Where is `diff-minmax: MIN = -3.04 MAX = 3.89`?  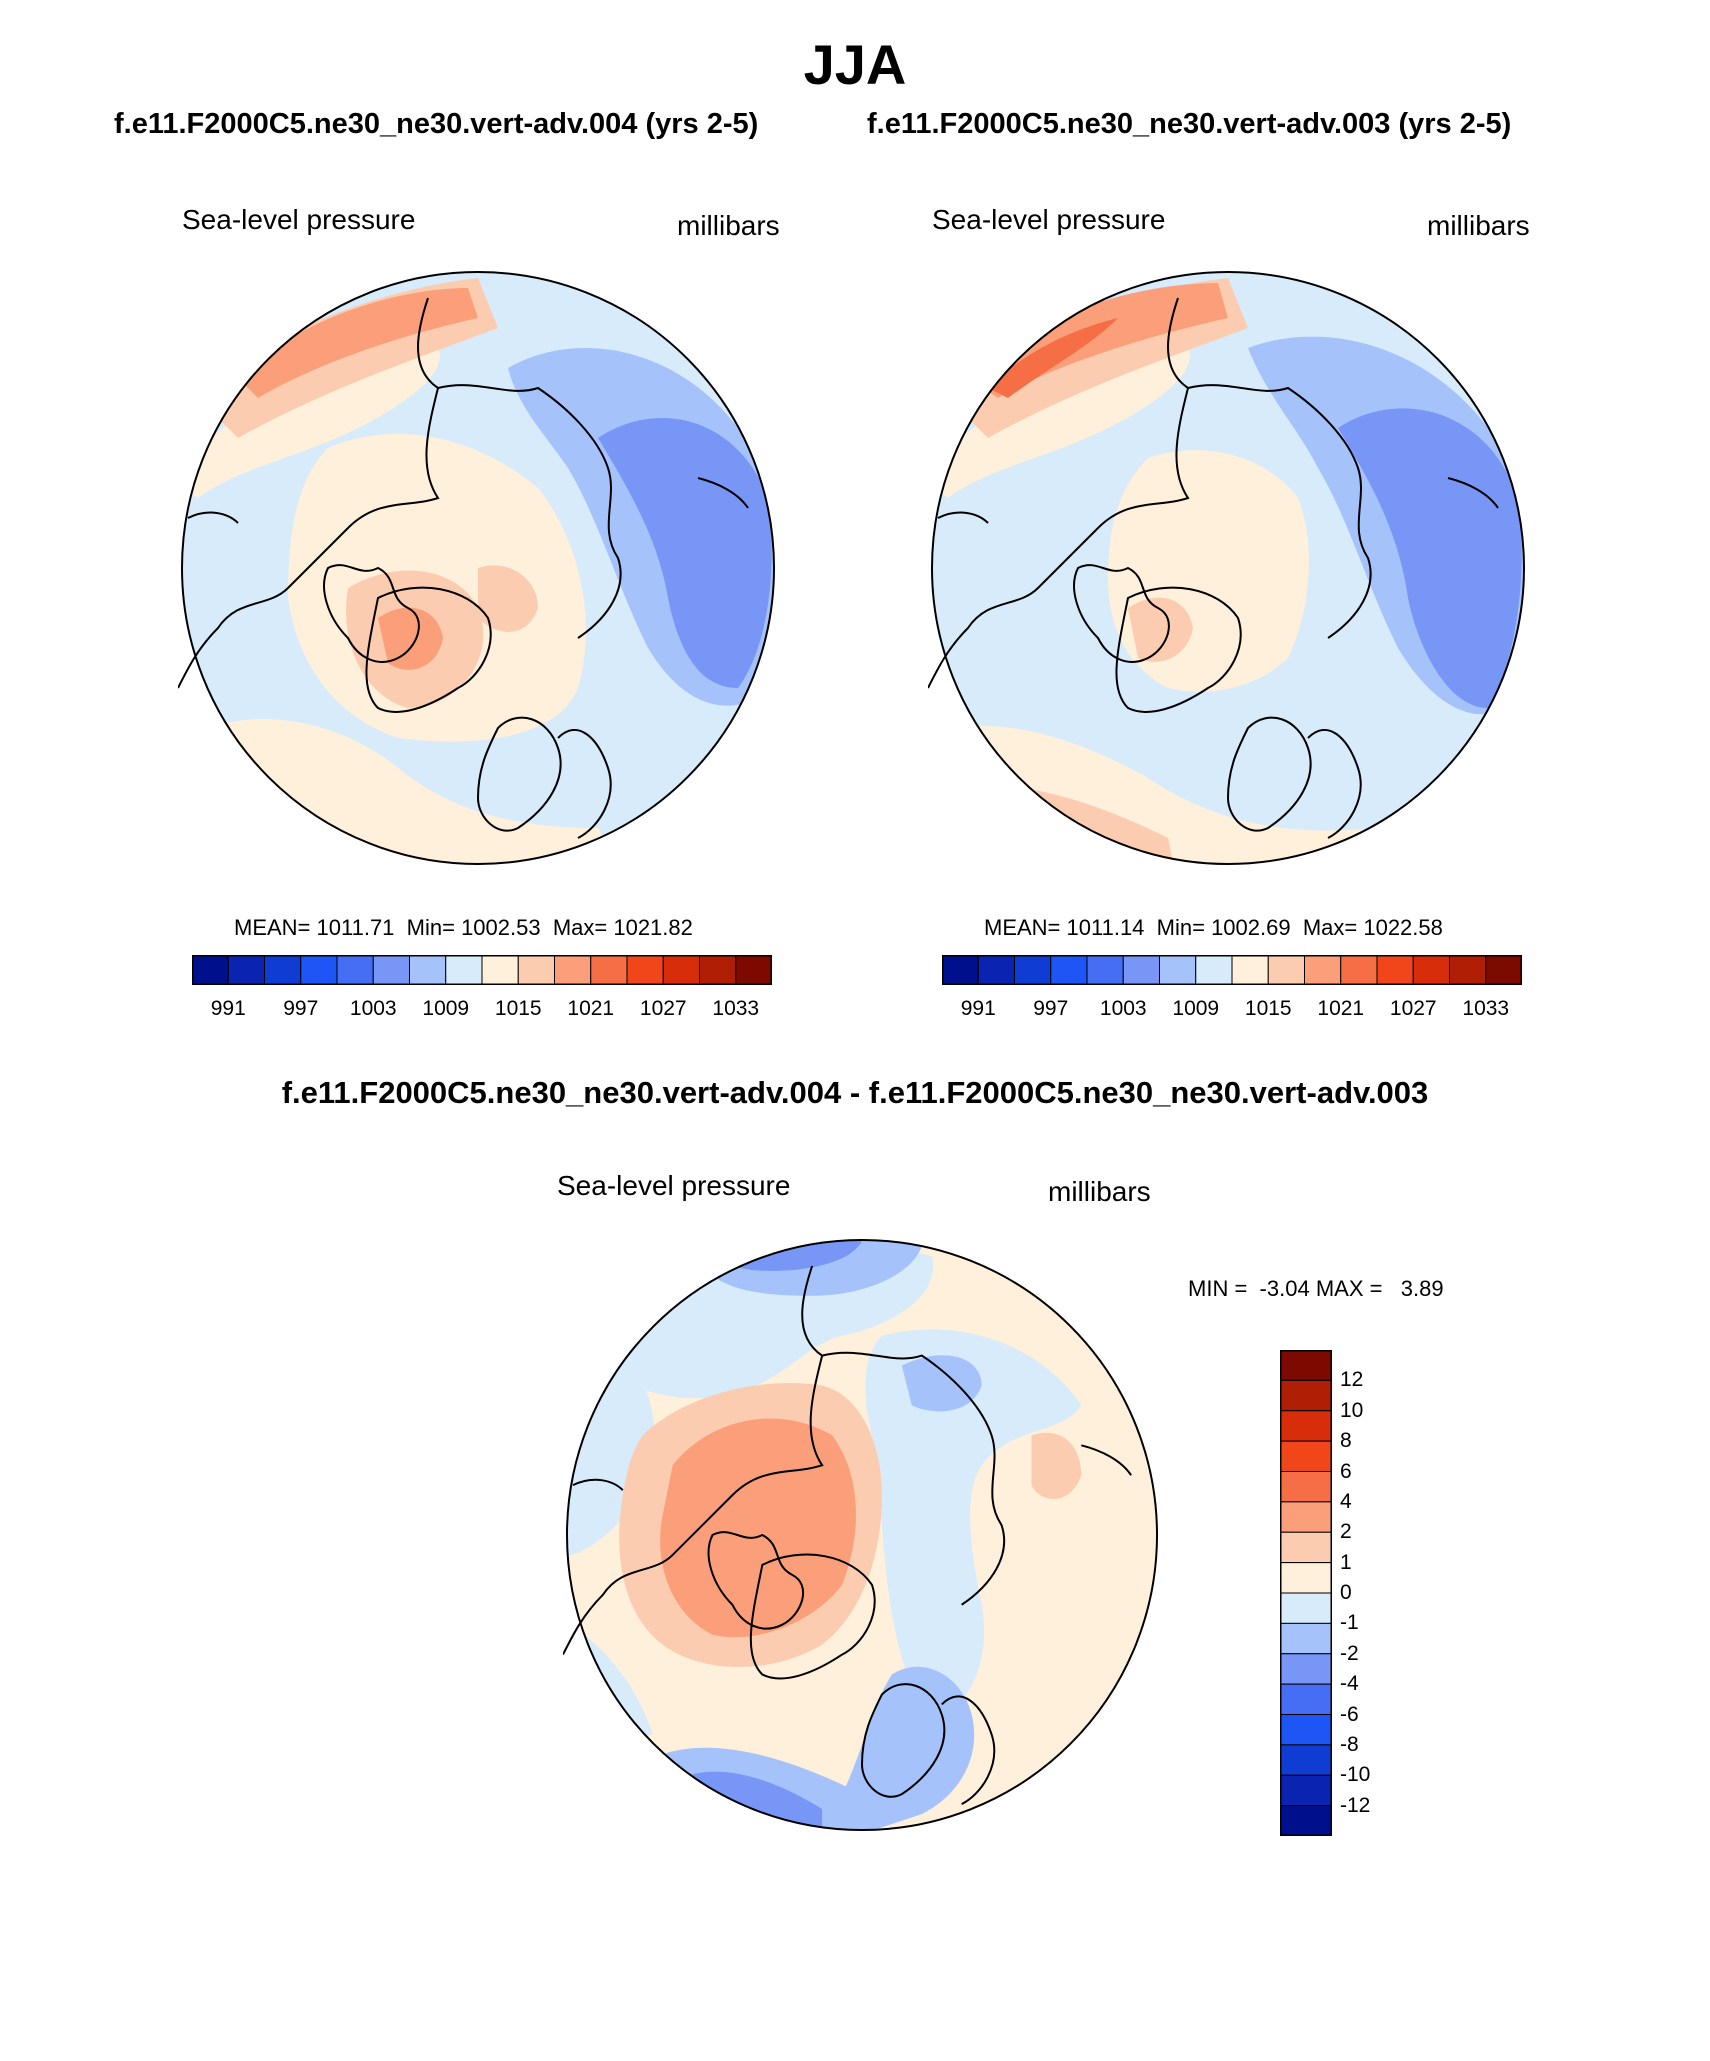 diff-minmax: MIN = -3.04 MAX = 3.89 is located at coordinates (1316, 1289).